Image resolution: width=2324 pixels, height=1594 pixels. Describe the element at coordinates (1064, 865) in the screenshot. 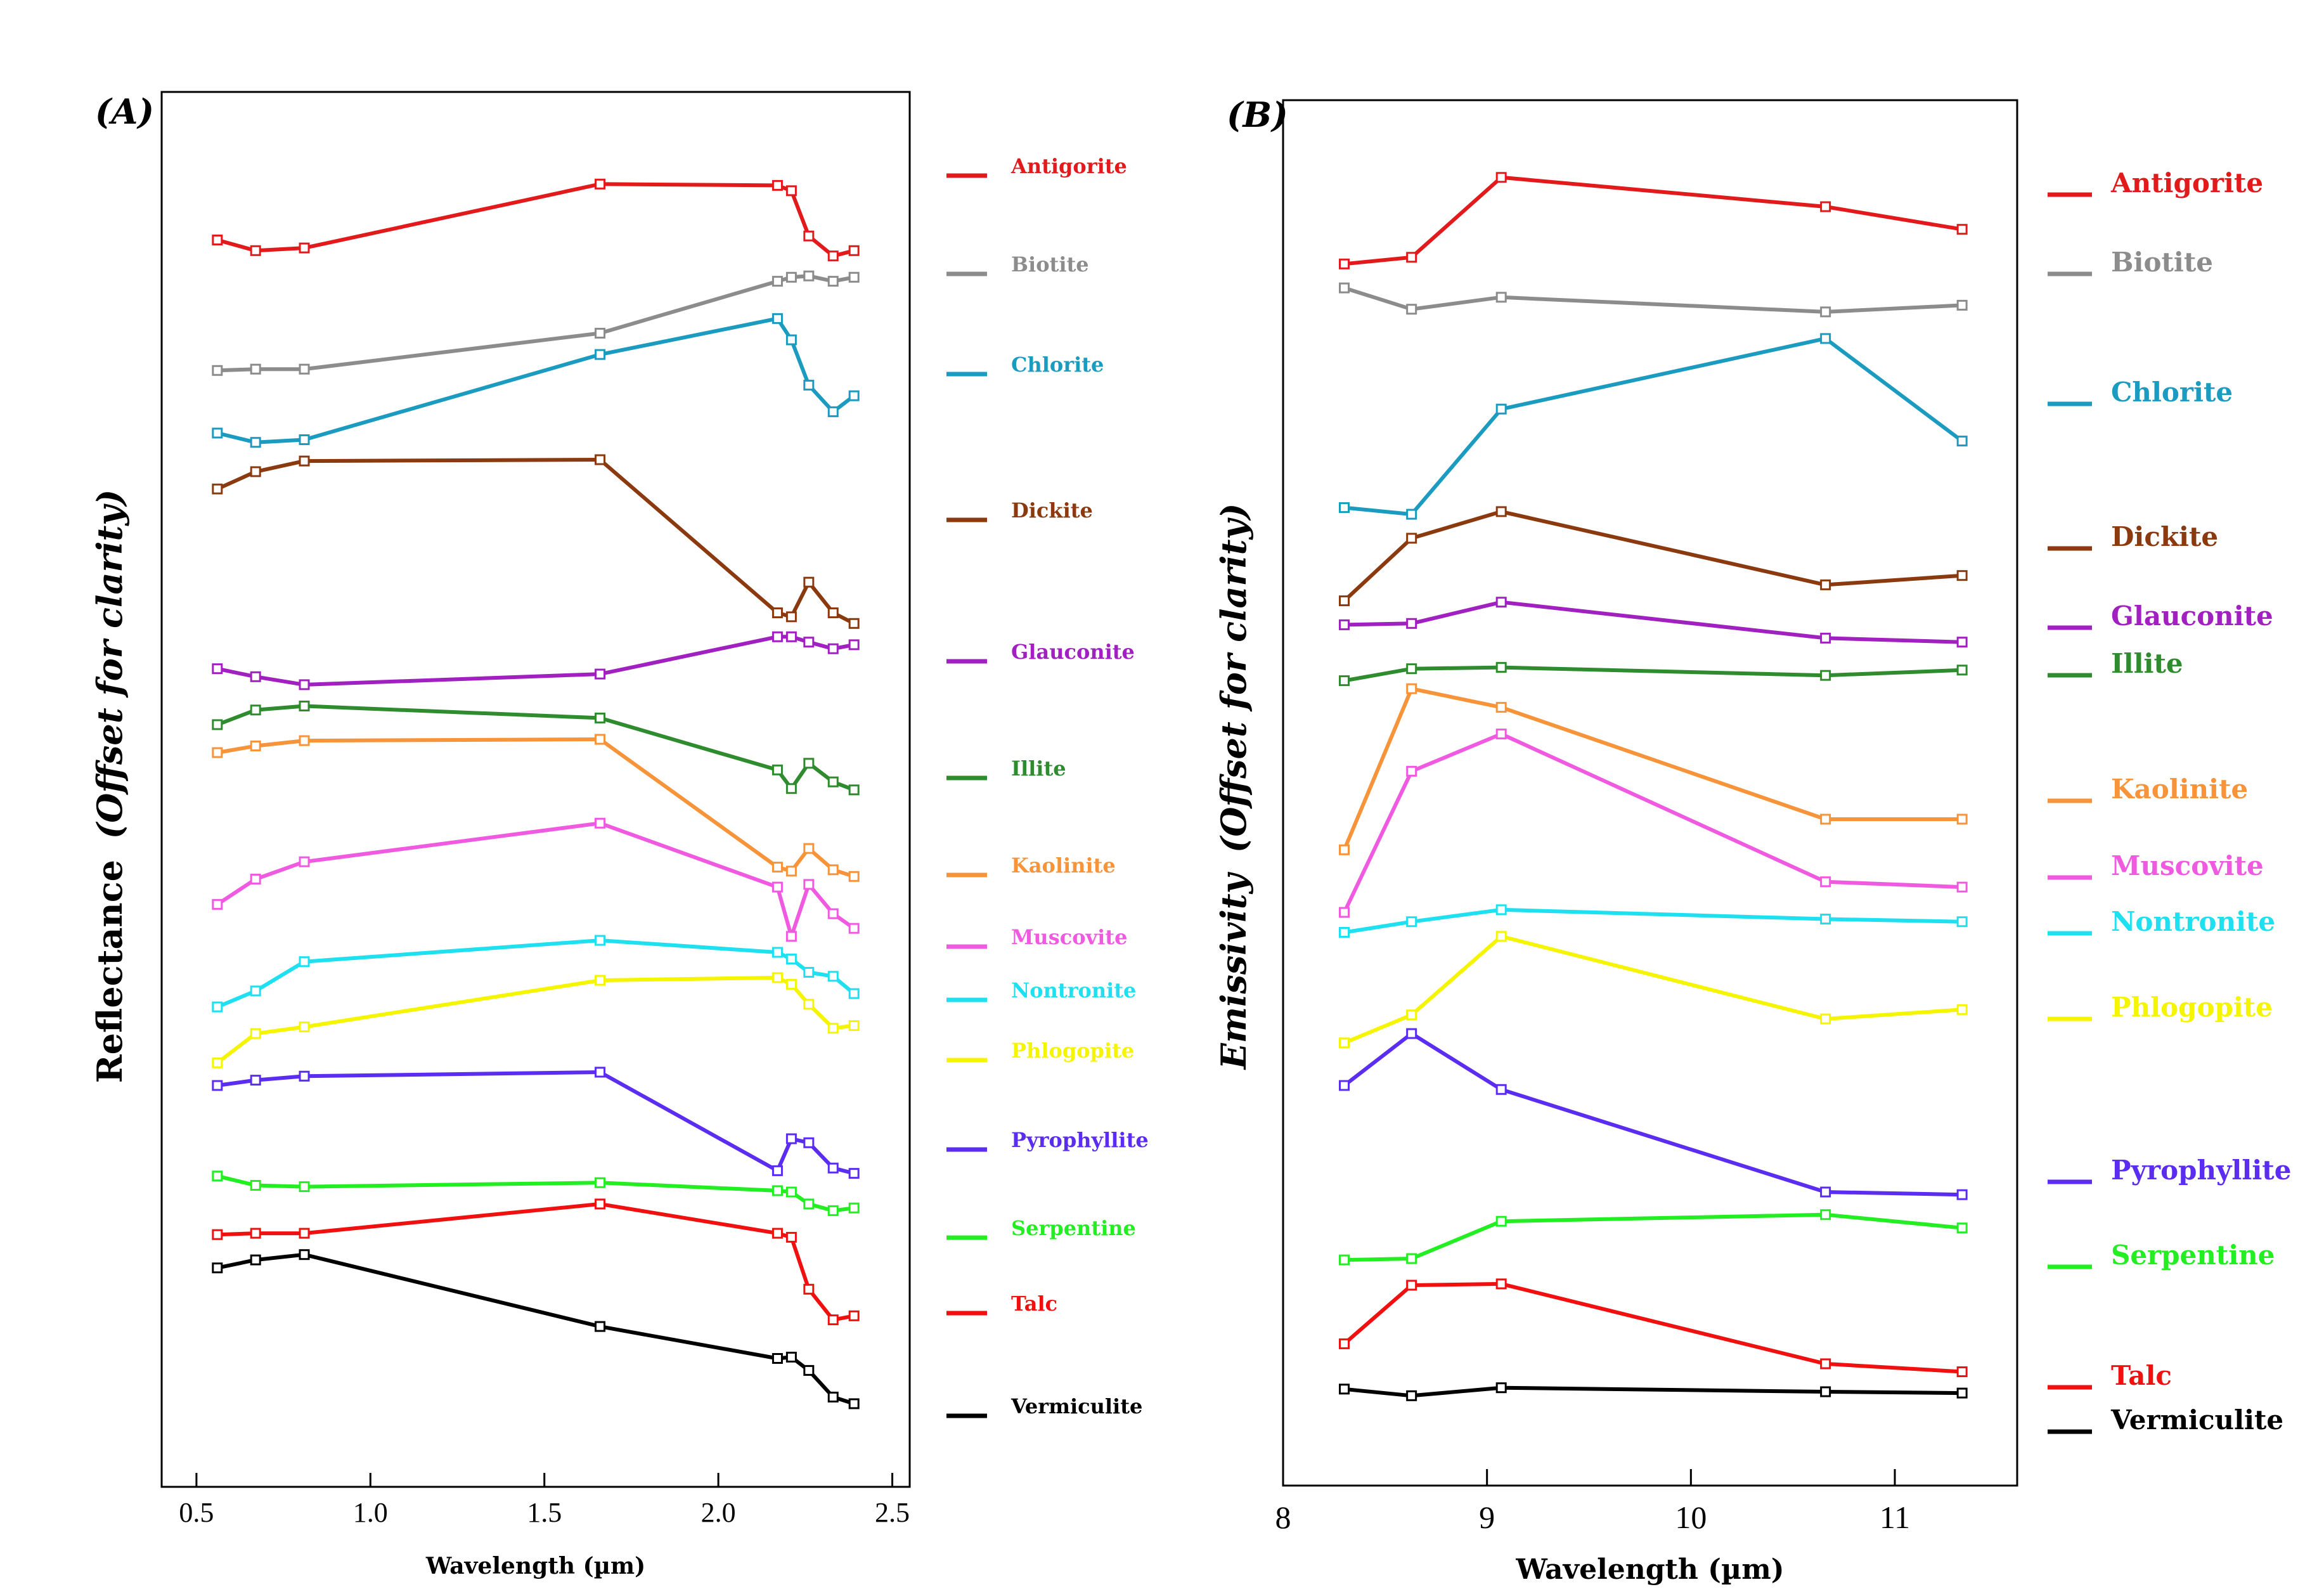

I see `panel-a-legend-label-kaolinite: Kaolinite` at that location.